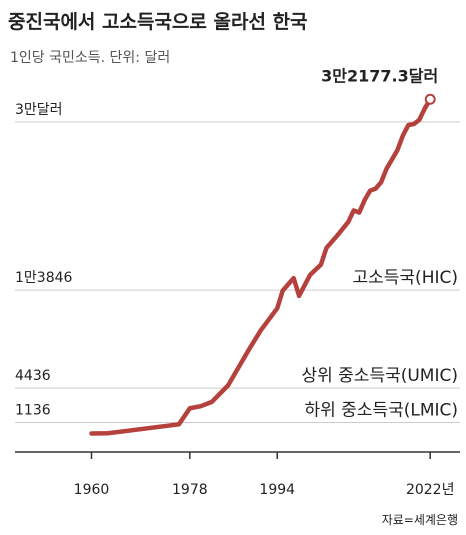  Describe the element at coordinates (39, 110) in the screenshot. I see `y-tick-label: 3만달러` at that location.